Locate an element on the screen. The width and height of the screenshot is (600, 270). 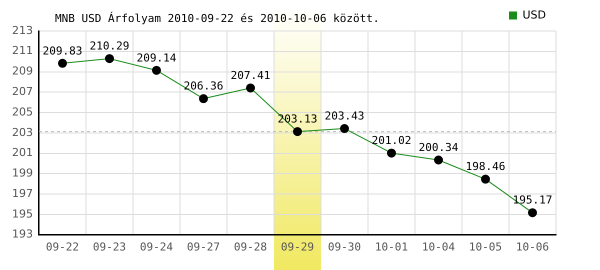
x-tick-label: 09-23 is located at coordinates (109, 247).